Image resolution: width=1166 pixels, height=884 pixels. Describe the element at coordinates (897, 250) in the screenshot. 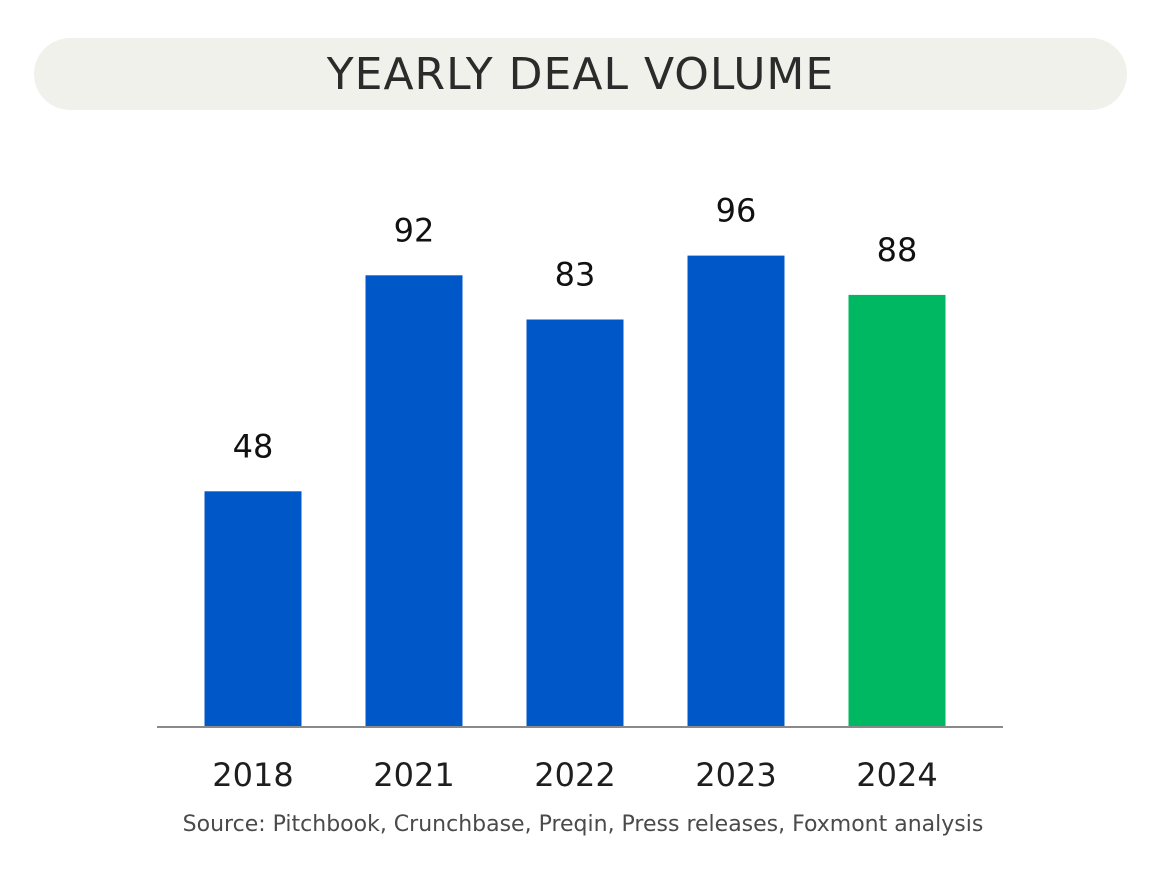

I see `value-label-2024: 88` at that location.